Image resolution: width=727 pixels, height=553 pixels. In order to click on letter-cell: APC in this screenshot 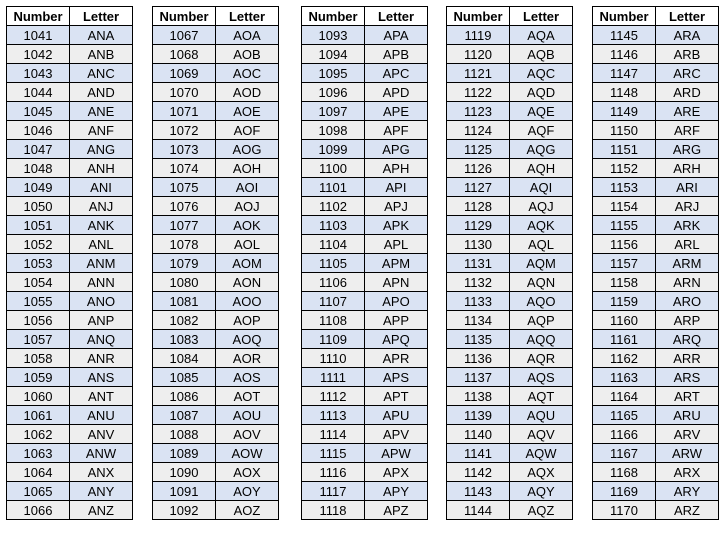, I will do `click(396, 73)`.